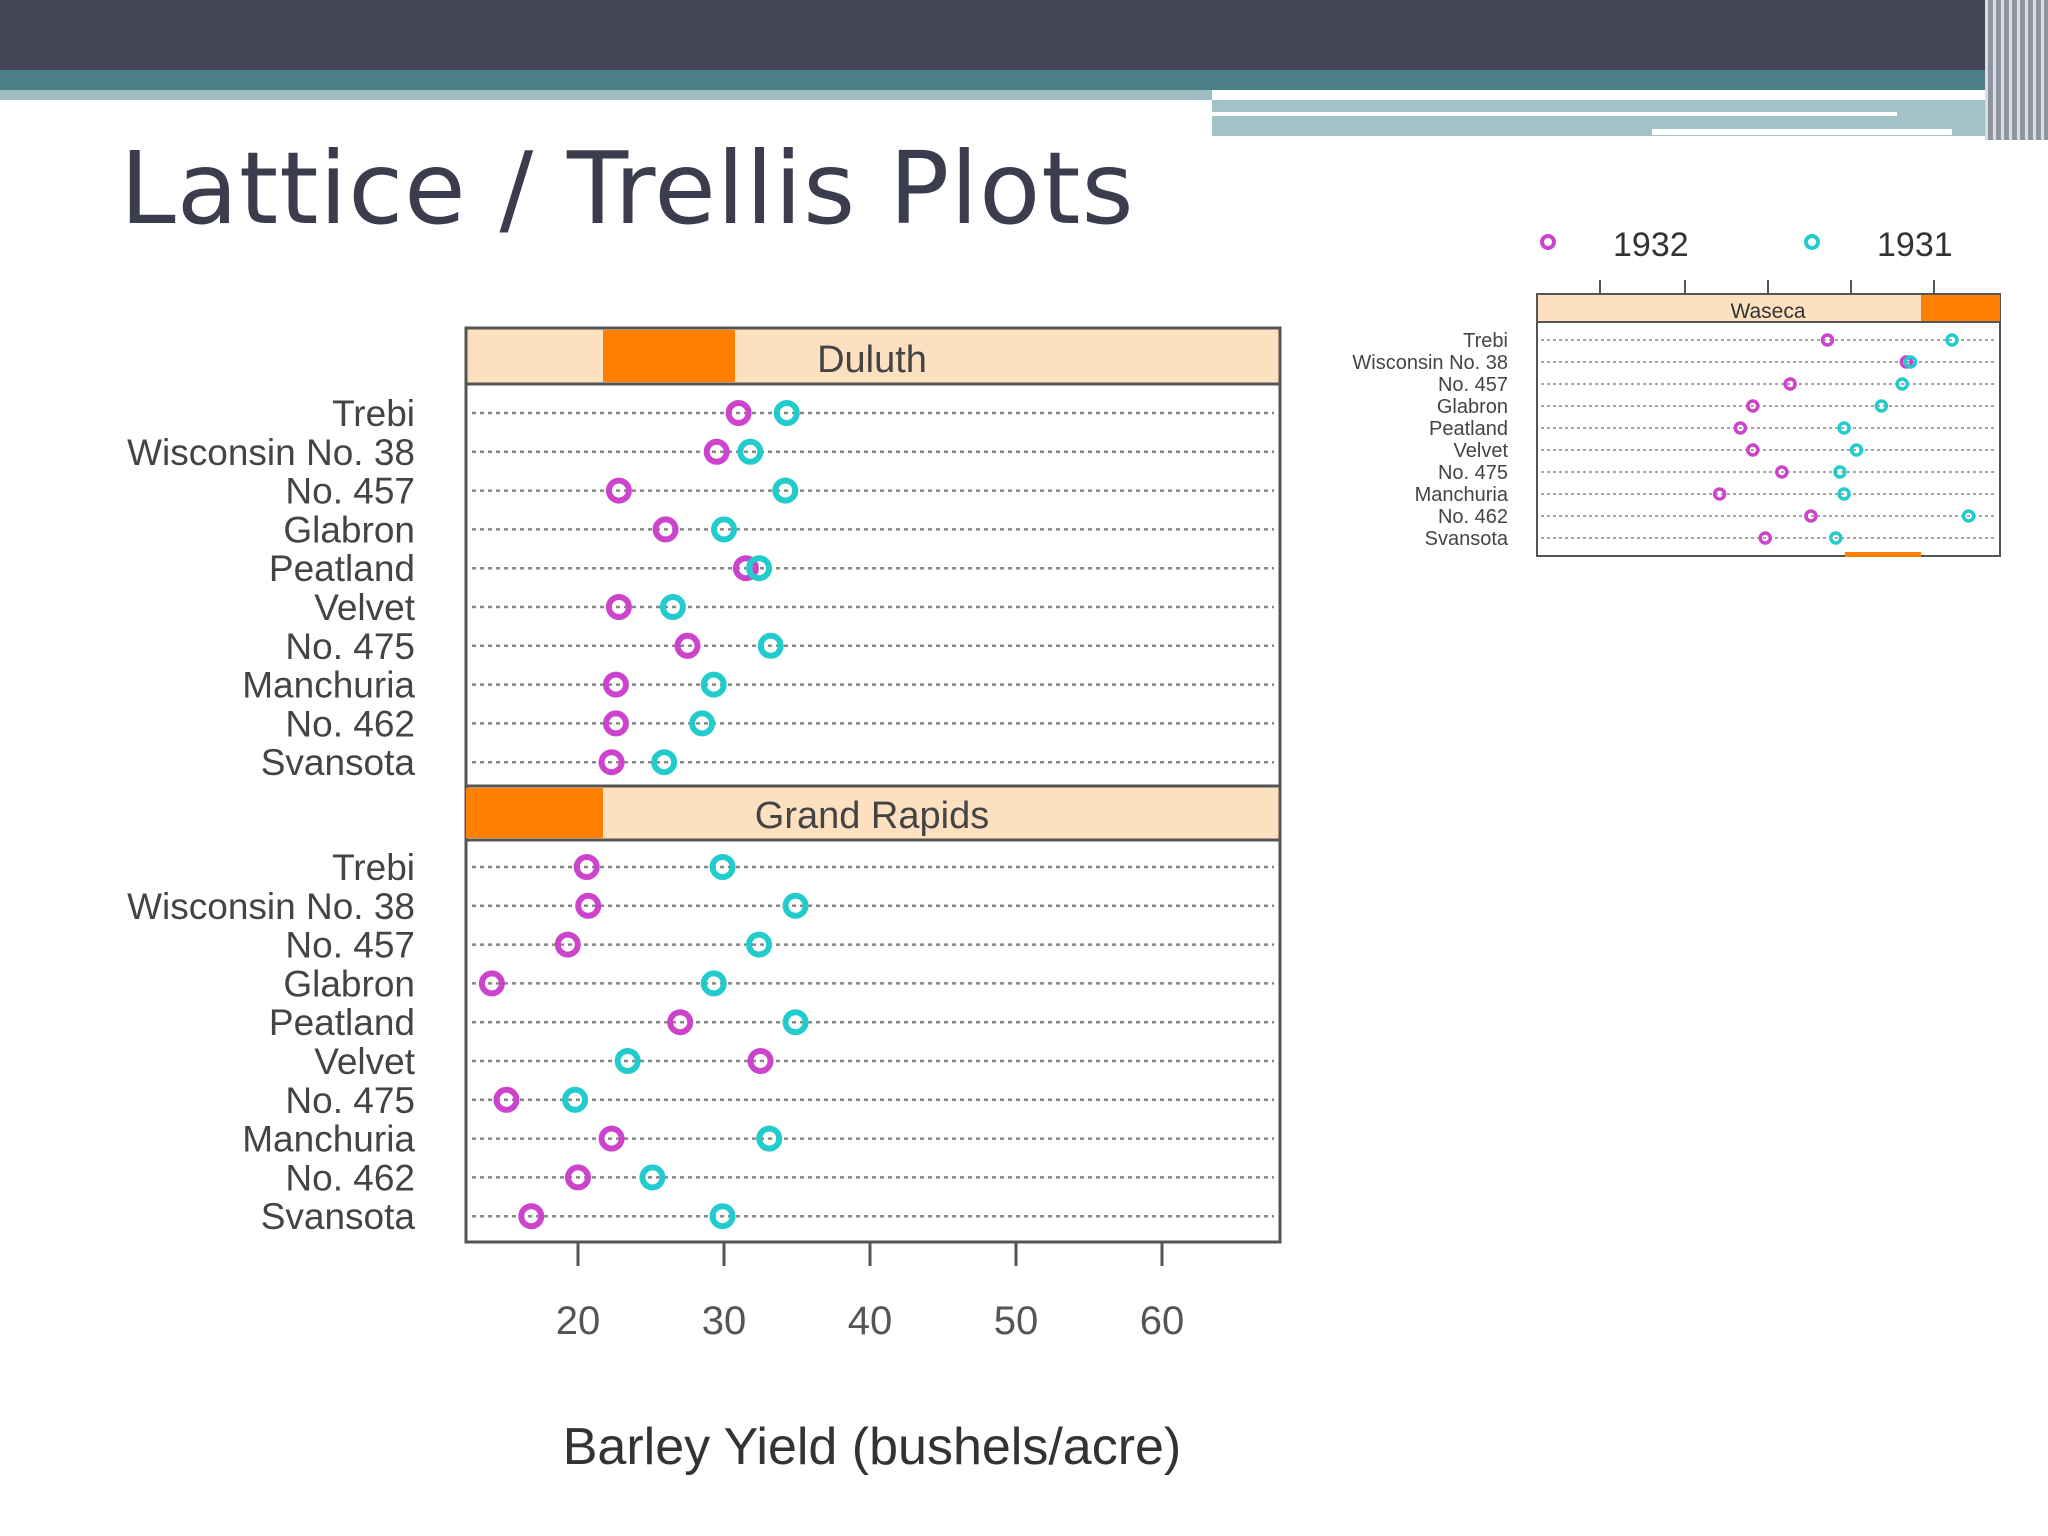 Image resolution: width=2048 pixels, height=1536 pixels. Describe the element at coordinates (606, 95) in the screenshot. I see `slide-header-light-band` at that location.